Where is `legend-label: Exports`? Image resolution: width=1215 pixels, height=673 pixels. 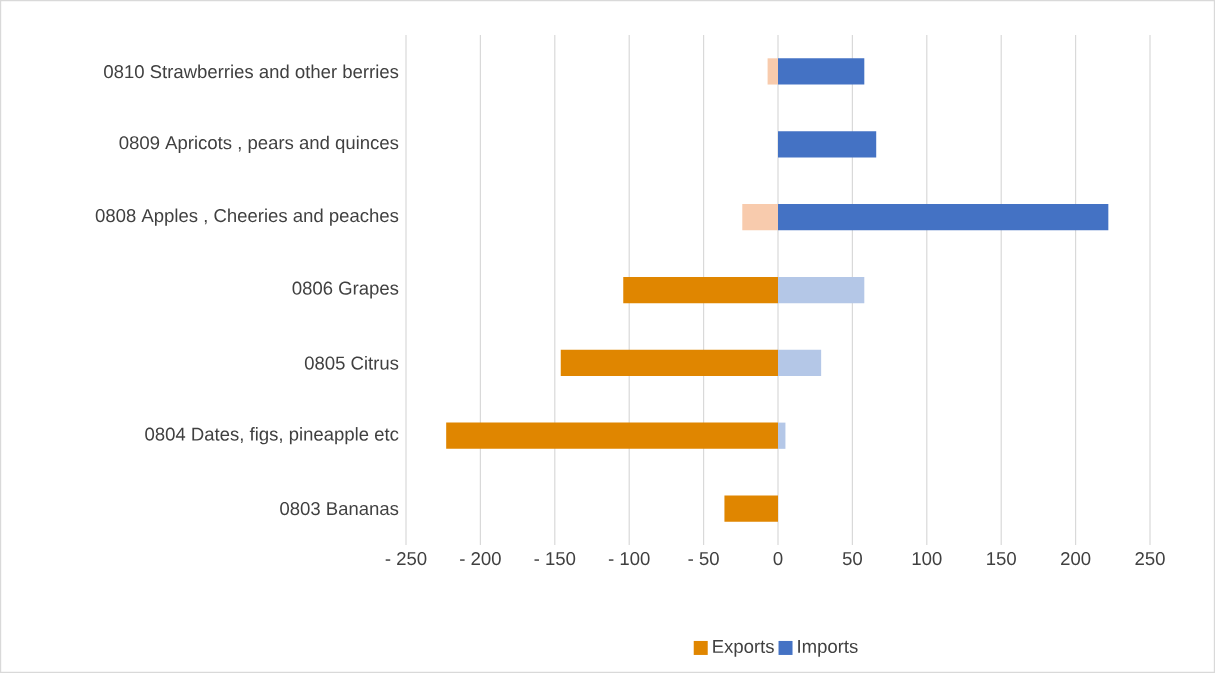
legend-label: Exports is located at coordinates (743, 648).